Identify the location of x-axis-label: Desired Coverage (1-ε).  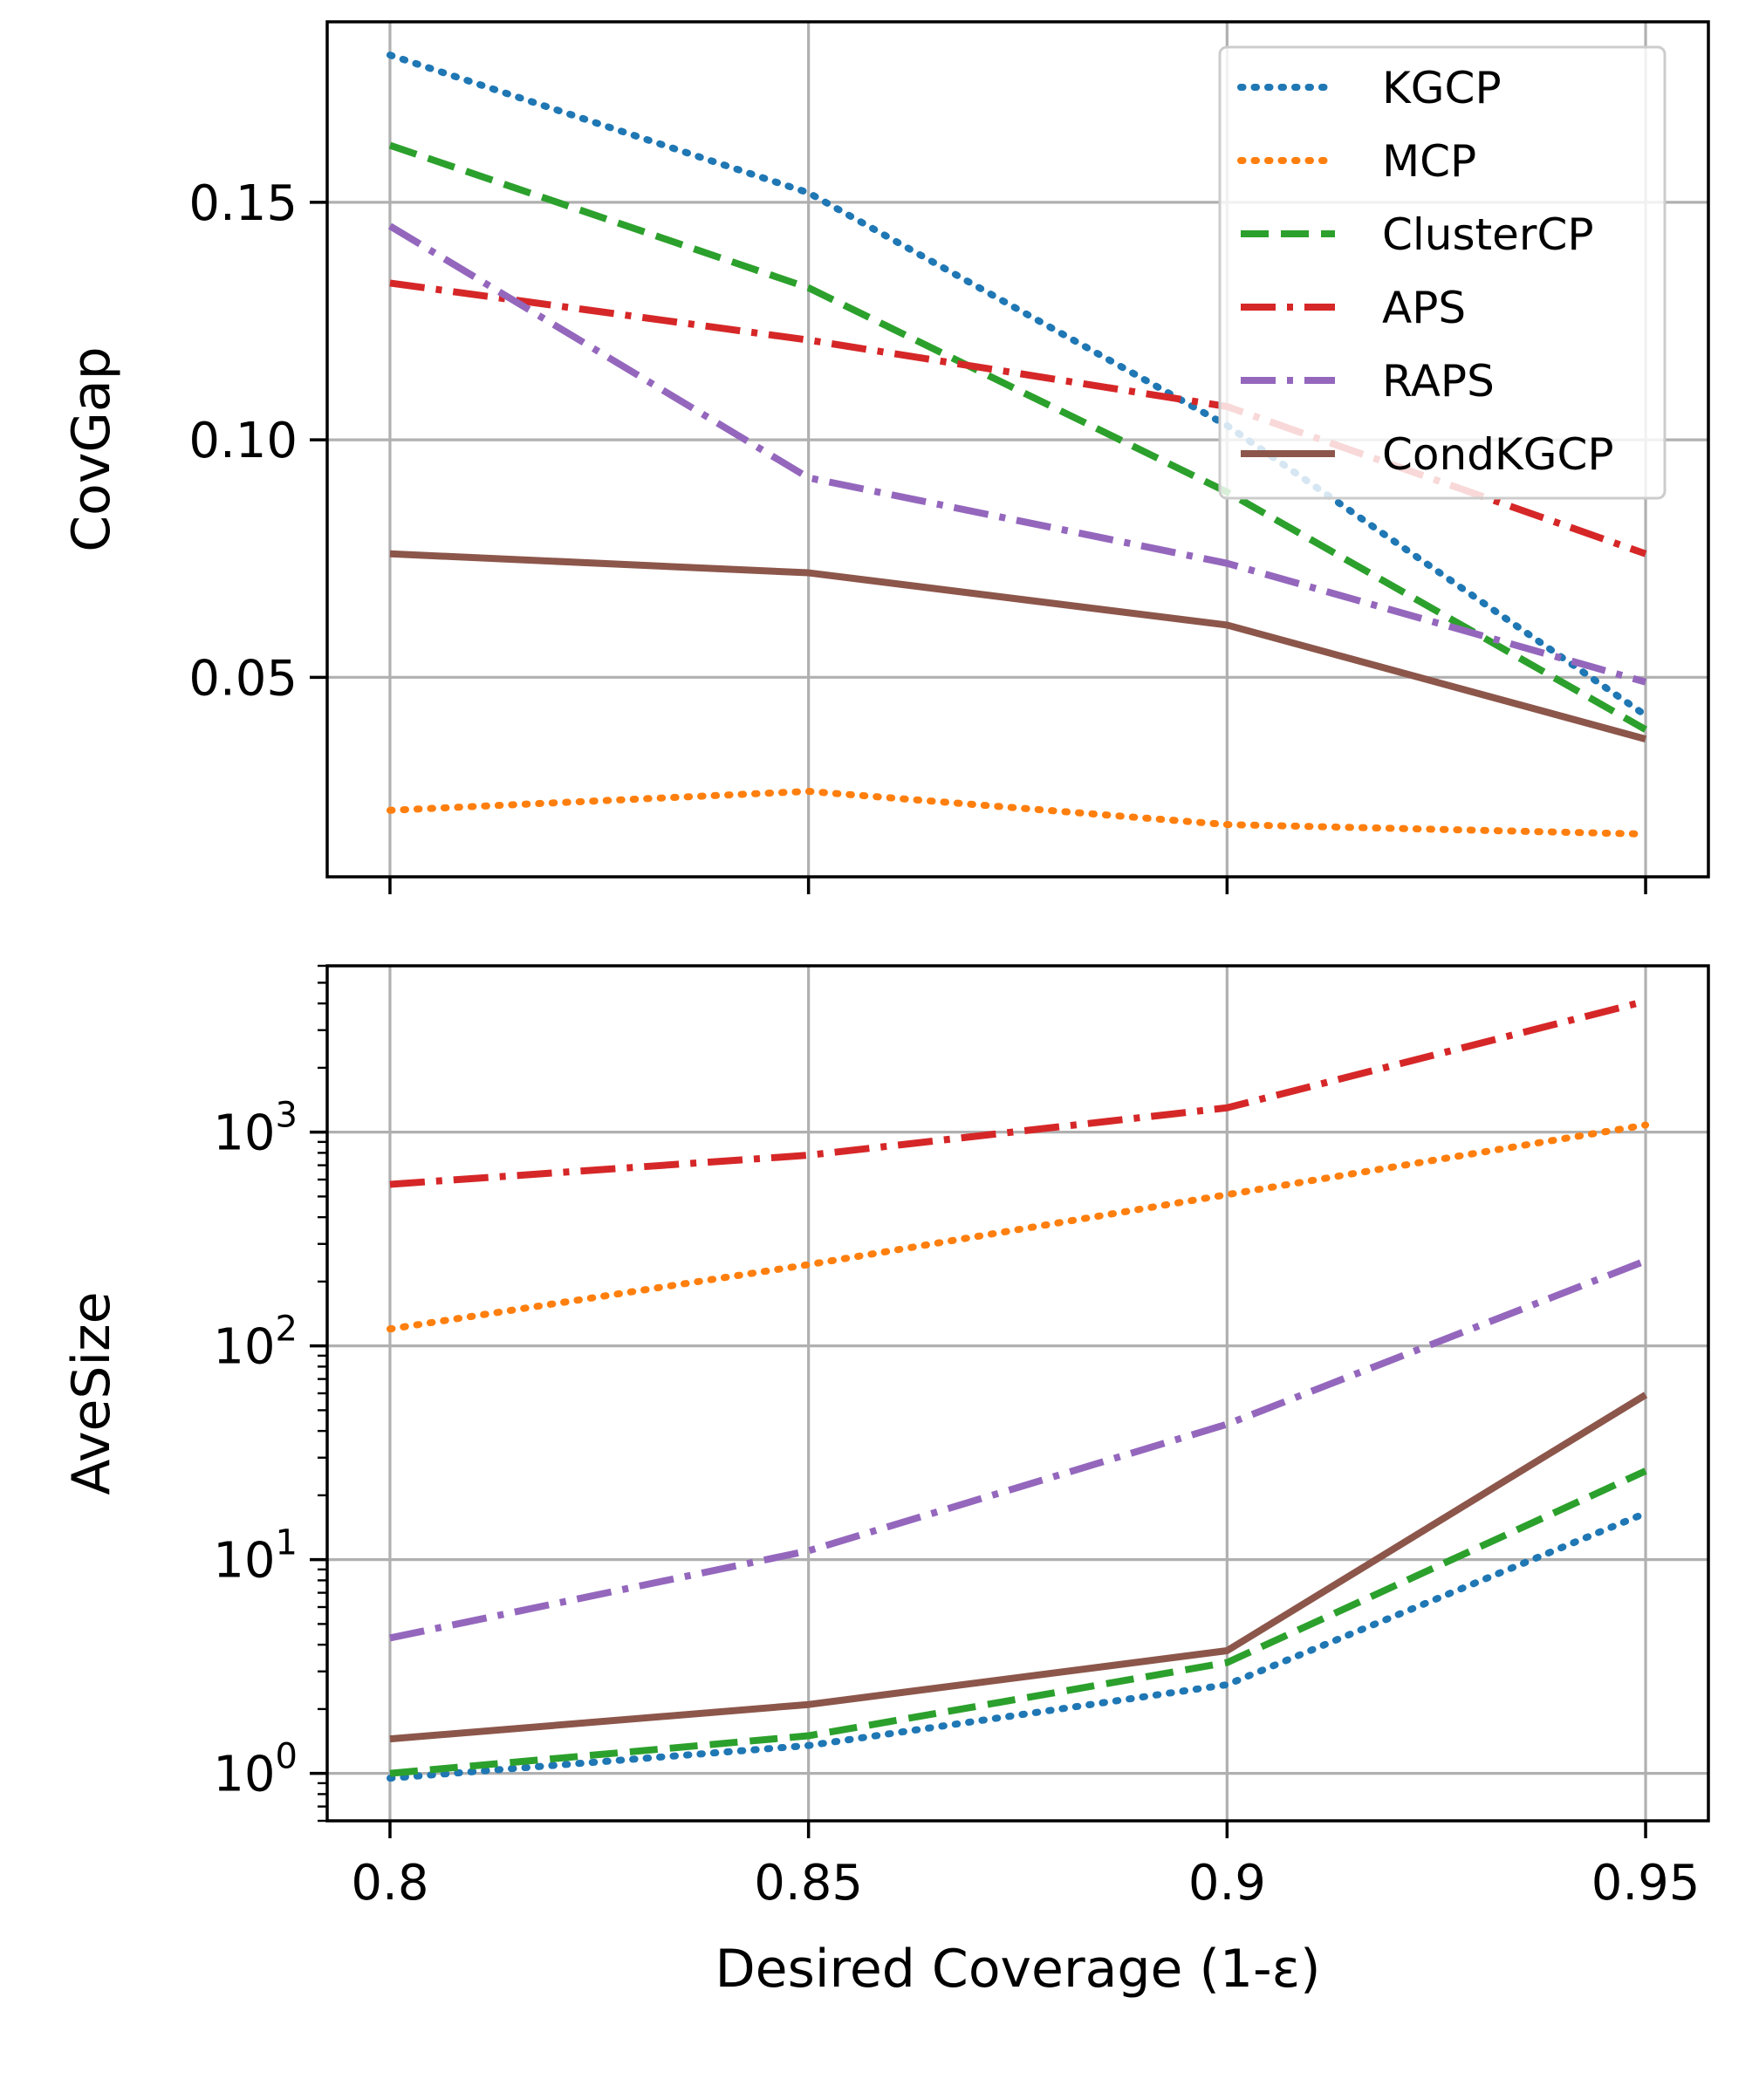
(1017, 1969).